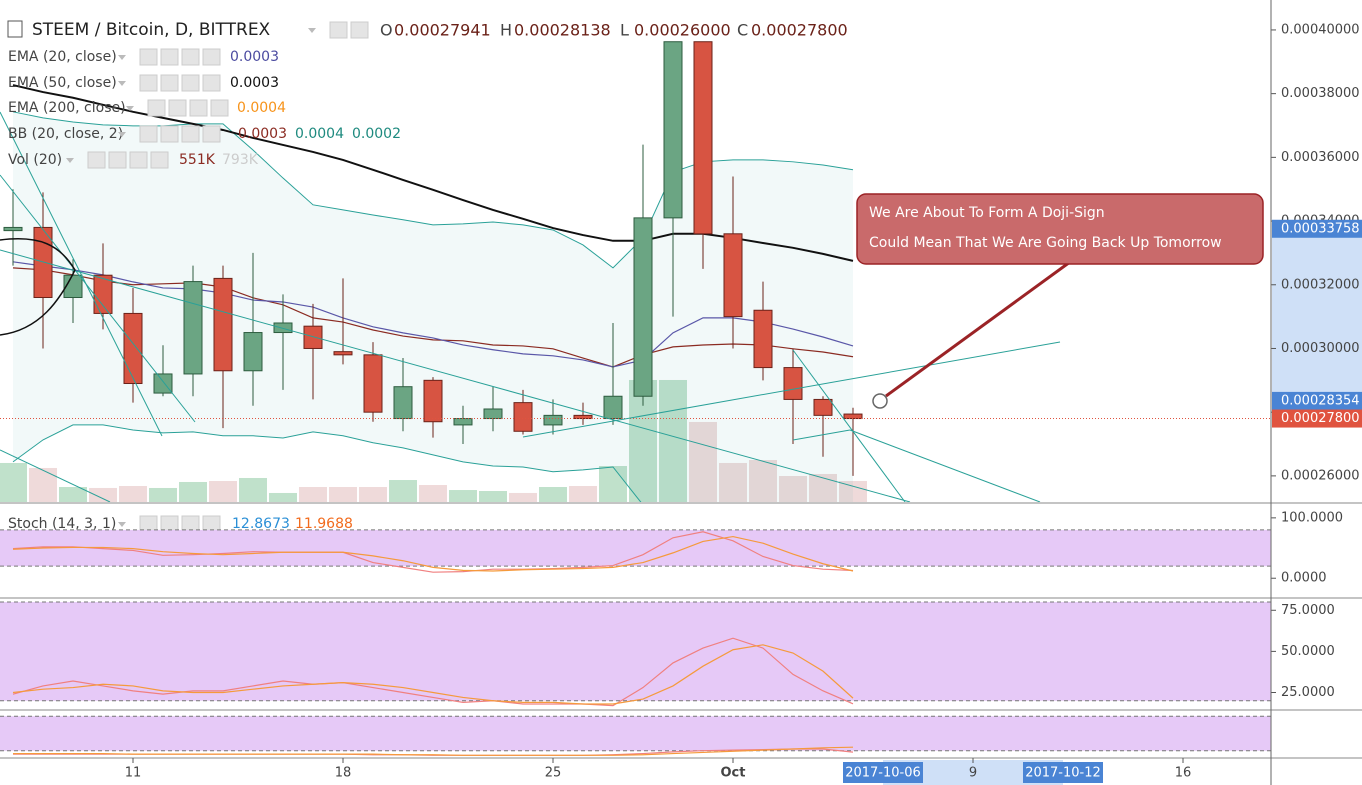  Describe the element at coordinates (240, 160) in the screenshot. I see `legend-value: 793K` at that location.